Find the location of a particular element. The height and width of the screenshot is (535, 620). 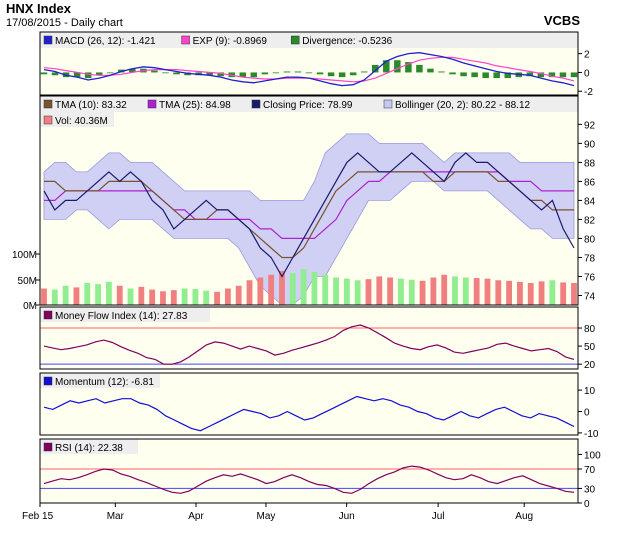

price-tick-label: 90 is located at coordinates (590, 144).